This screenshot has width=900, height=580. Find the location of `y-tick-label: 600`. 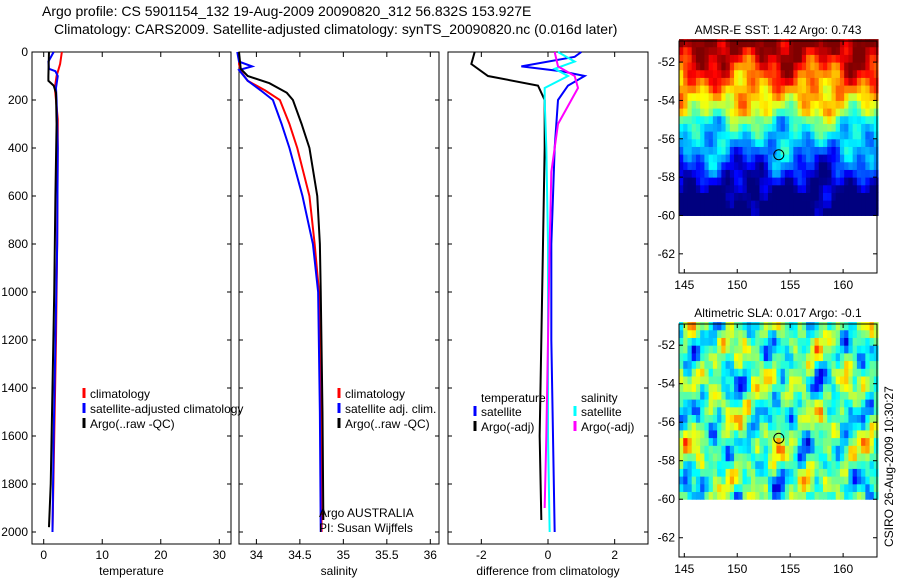

y-tick-label: 600 is located at coordinates (18, 196).